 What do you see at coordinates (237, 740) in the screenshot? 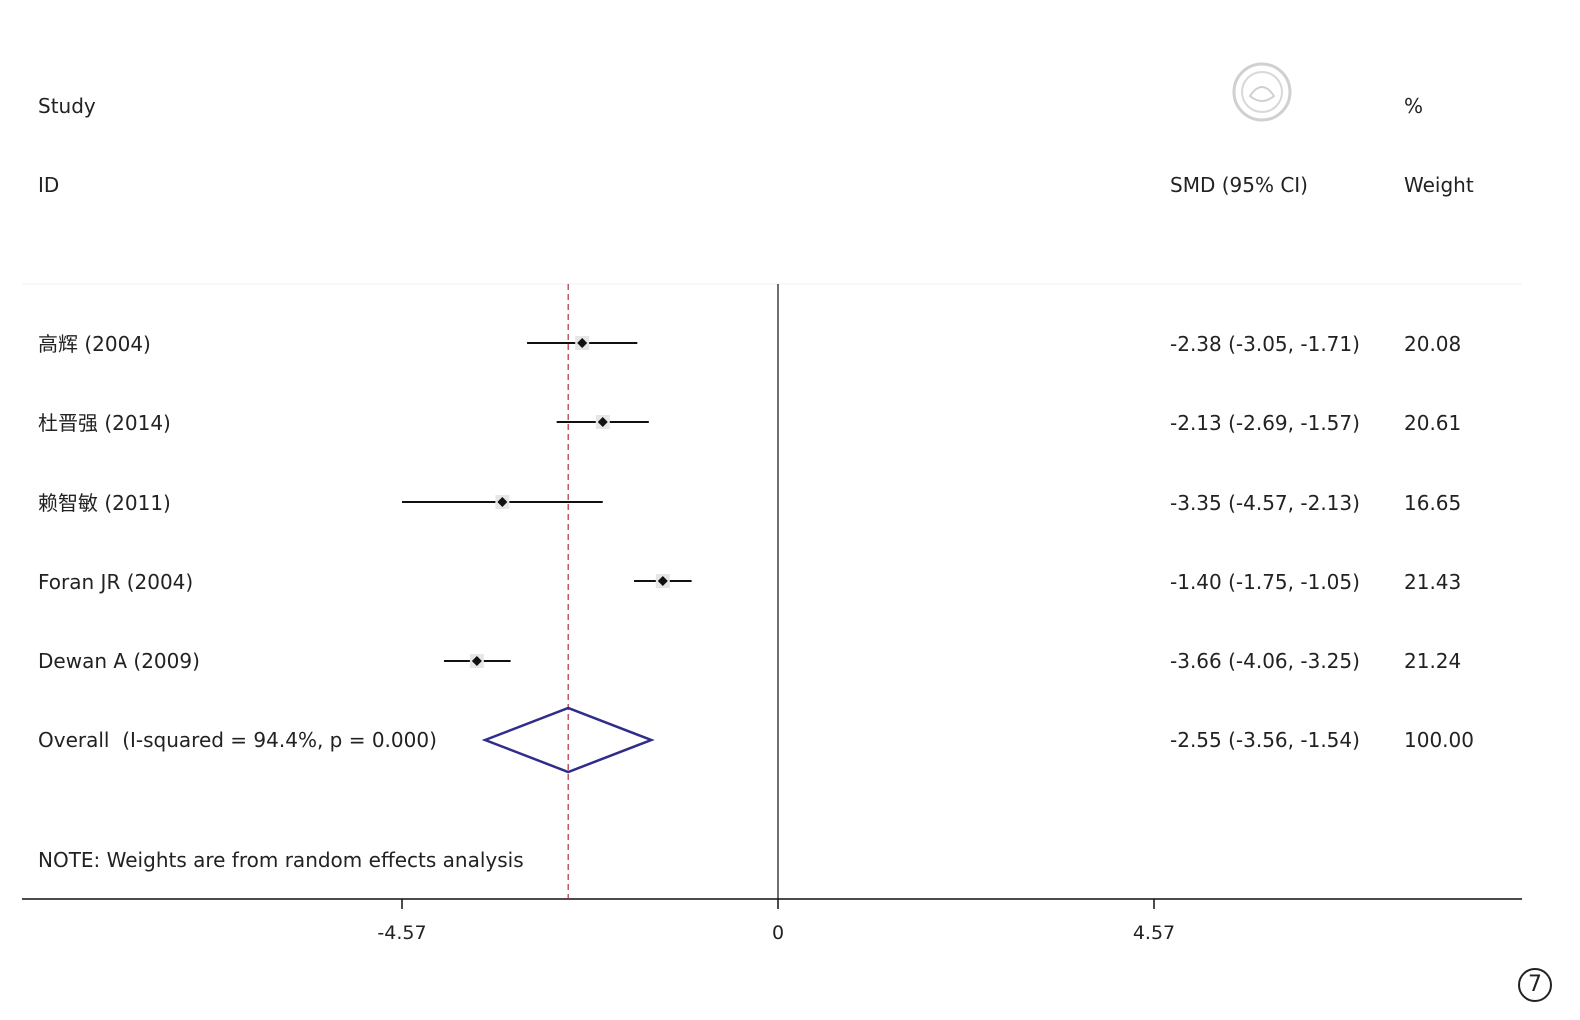
I see `overall-label: Overall (I-squared = 94.4%, p = 0.000)` at bounding box center [237, 740].